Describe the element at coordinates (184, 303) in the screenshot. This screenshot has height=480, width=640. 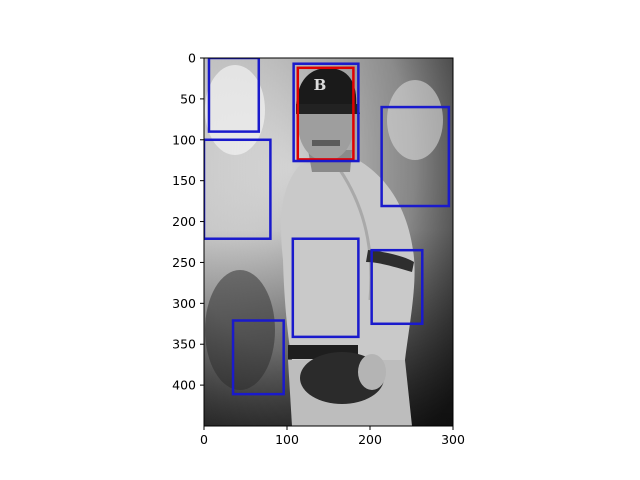
I see `y-tick-label: 300` at that location.